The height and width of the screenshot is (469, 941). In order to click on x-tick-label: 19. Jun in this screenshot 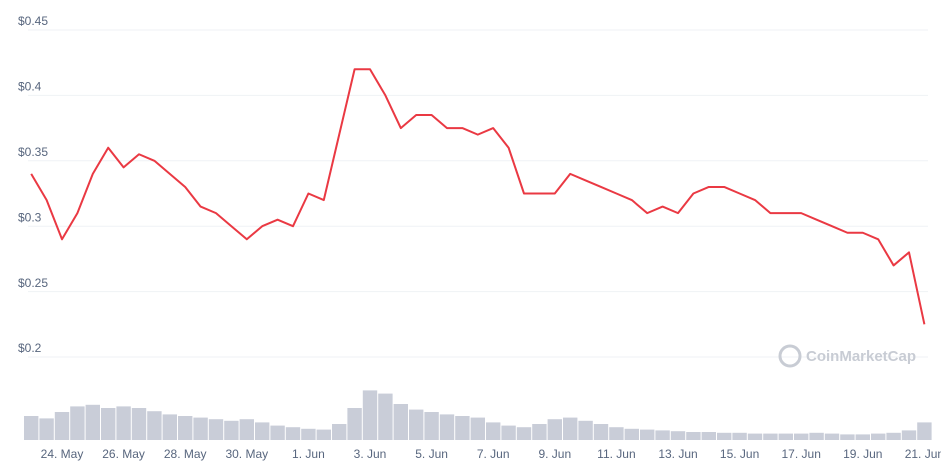, I will do `click(862, 454)`.